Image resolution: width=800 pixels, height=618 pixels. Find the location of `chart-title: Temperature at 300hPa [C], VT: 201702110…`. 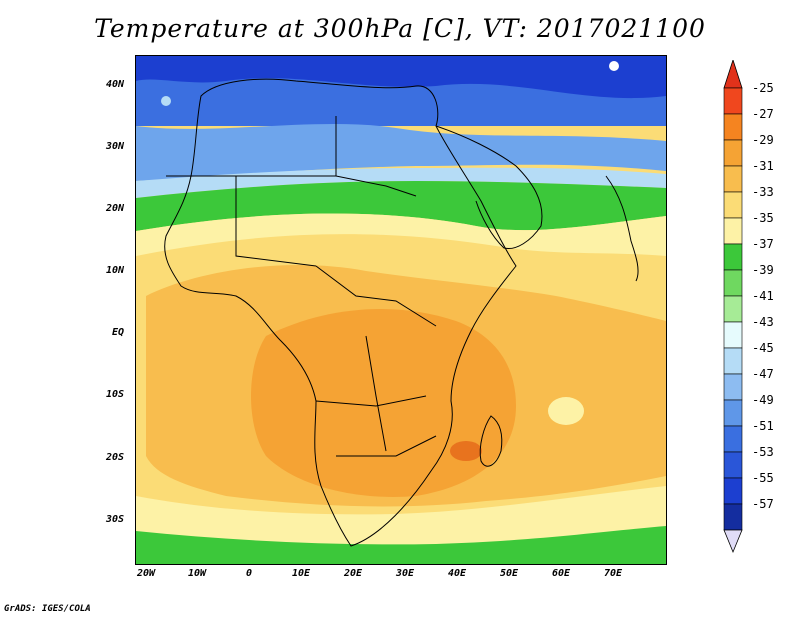

chart-title: Temperature at 300hPa [C], VT: 201702110… is located at coordinates (400, 28).